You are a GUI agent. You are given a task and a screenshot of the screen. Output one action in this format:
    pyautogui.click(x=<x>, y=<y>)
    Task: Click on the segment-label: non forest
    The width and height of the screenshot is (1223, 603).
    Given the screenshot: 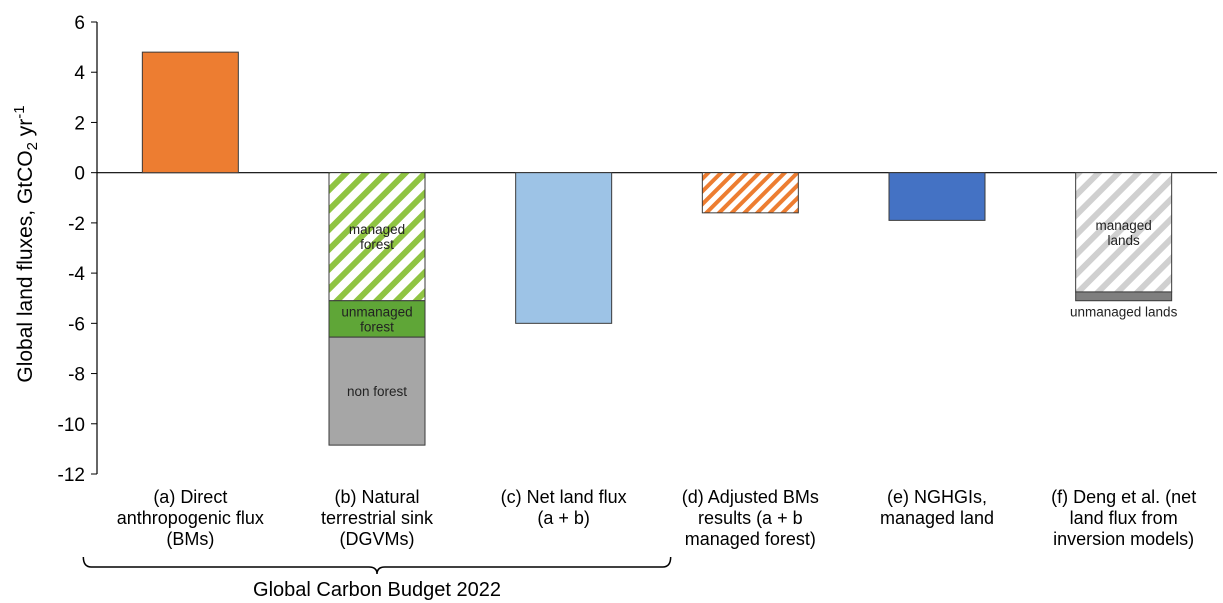 What is the action you would take?
    pyautogui.click(x=377, y=391)
    